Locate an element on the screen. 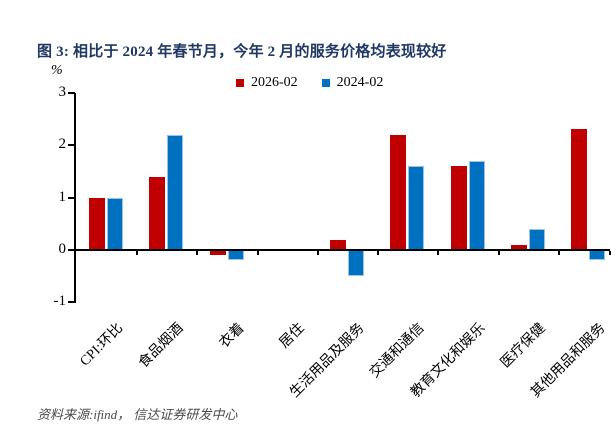 The width and height of the screenshot is (611, 432). figure-title: 图 3: 相比于 2024 年春节月，今年 2 月的服务价格均表现较好 is located at coordinates (242, 52).